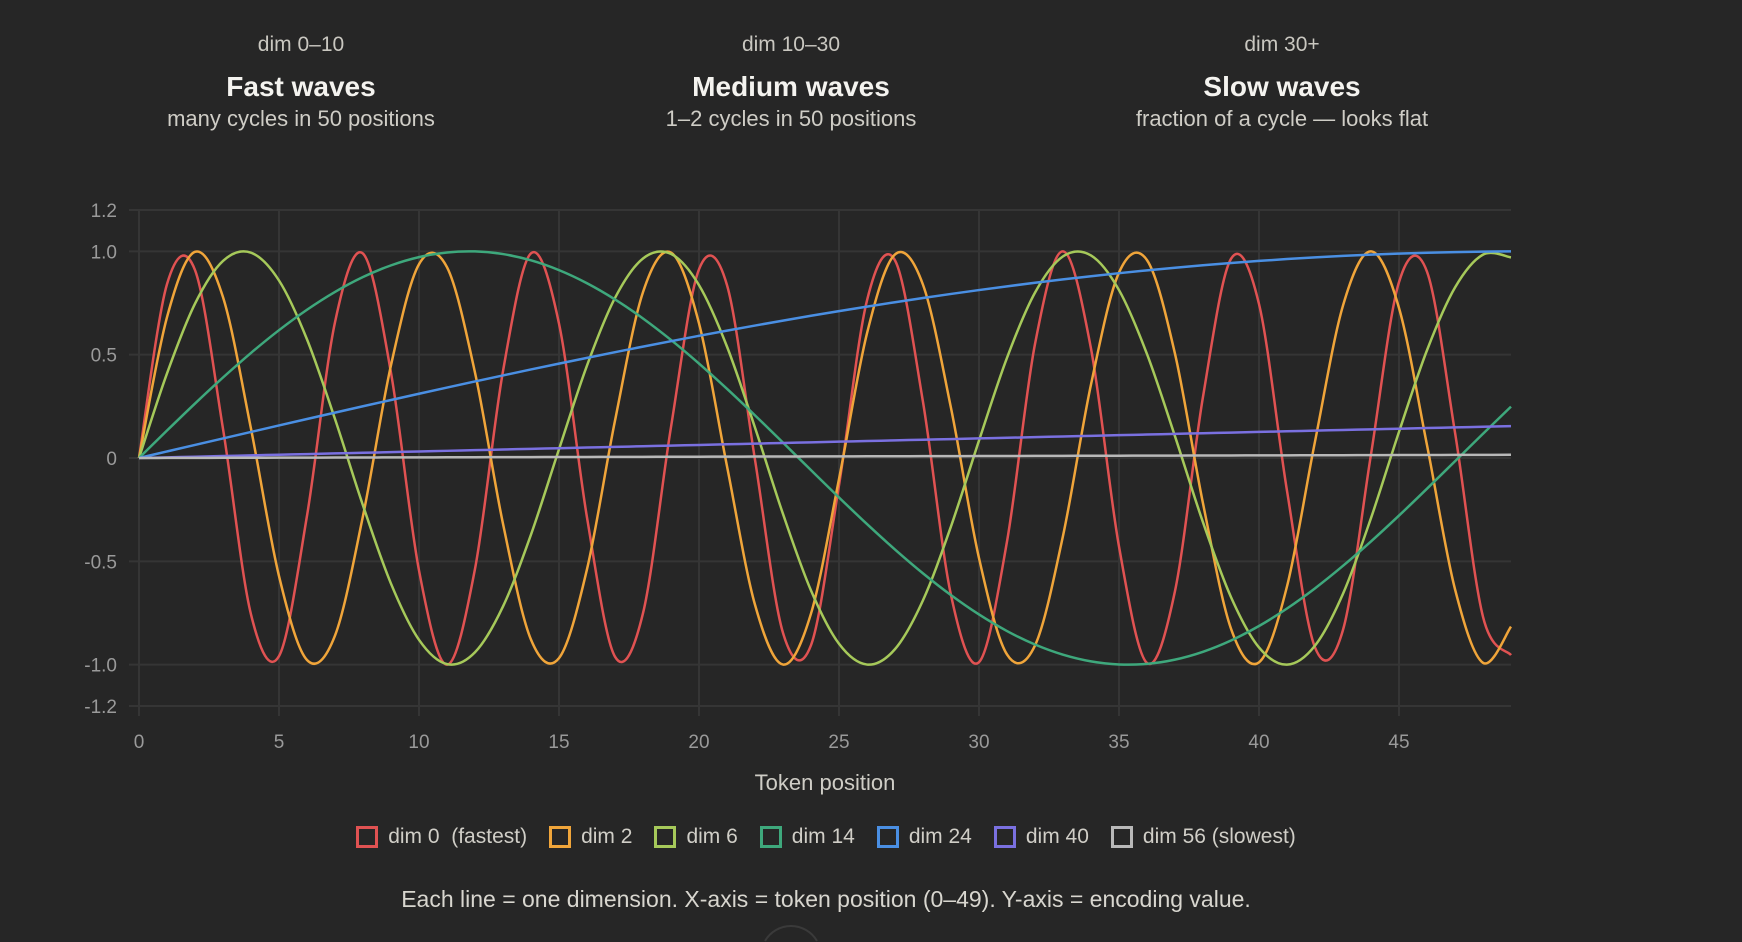  I want to click on legend-label: dim 6, so click(712, 836).